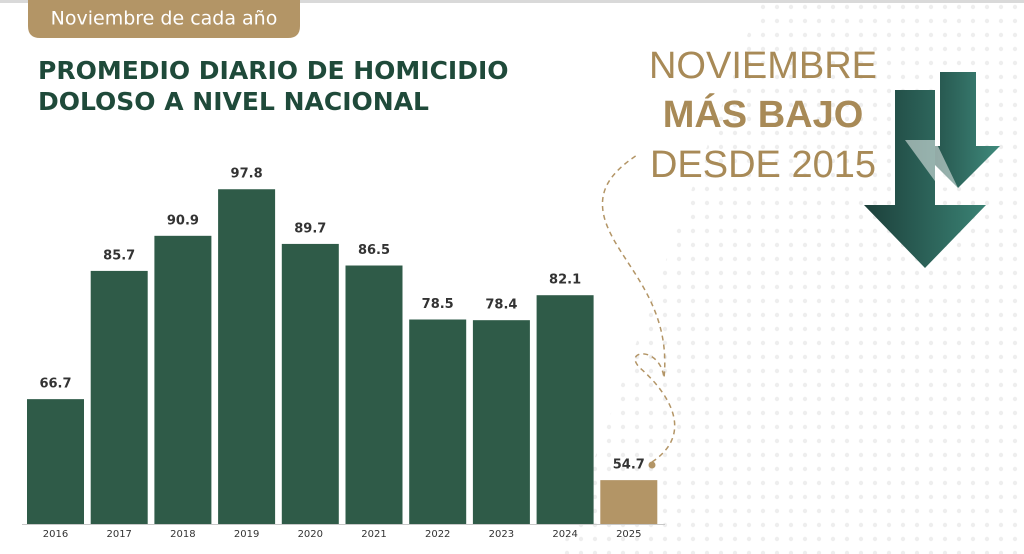 Image resolution: width=1024 pixels, height=554 pixels. I want to click on x-tick-label: 2018, so click(182, 534).